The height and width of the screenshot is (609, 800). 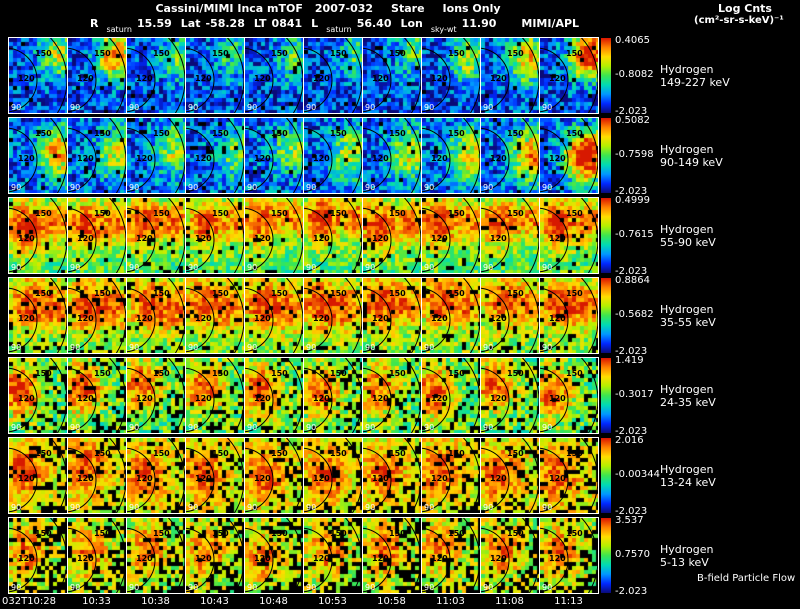 I want to click on l-subscript: saturn, so click(x=339, y=29).